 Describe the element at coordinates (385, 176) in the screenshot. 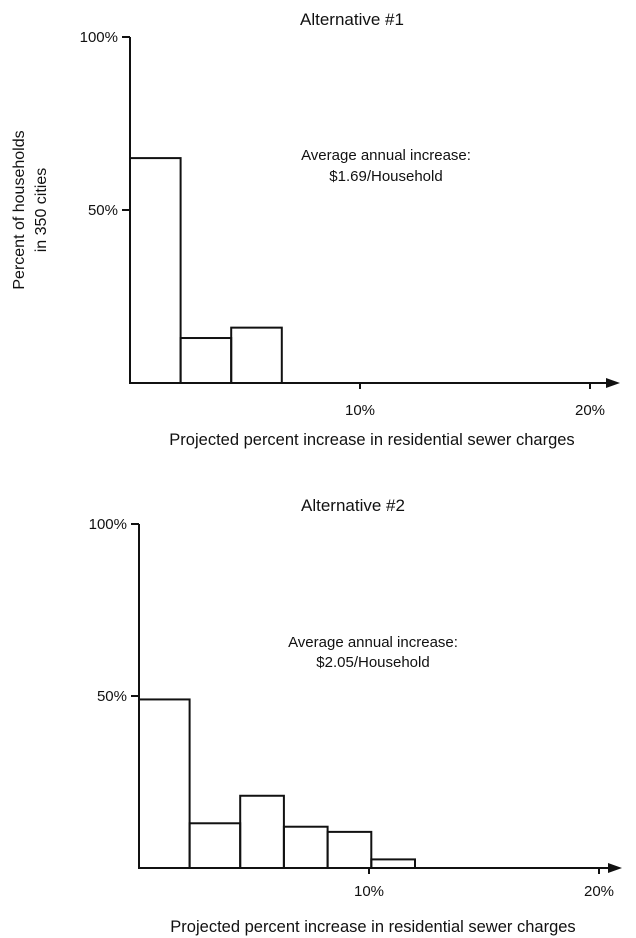

I see `annotation-line-2: $1.69/Household` at that location.